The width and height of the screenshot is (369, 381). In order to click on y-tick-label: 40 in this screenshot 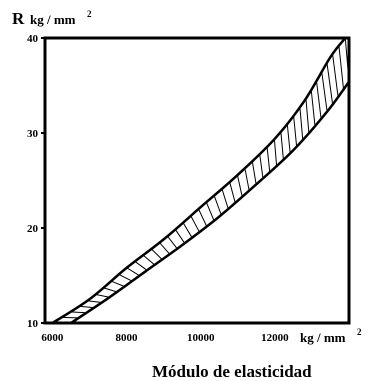, I will do `click(33, 39)`.